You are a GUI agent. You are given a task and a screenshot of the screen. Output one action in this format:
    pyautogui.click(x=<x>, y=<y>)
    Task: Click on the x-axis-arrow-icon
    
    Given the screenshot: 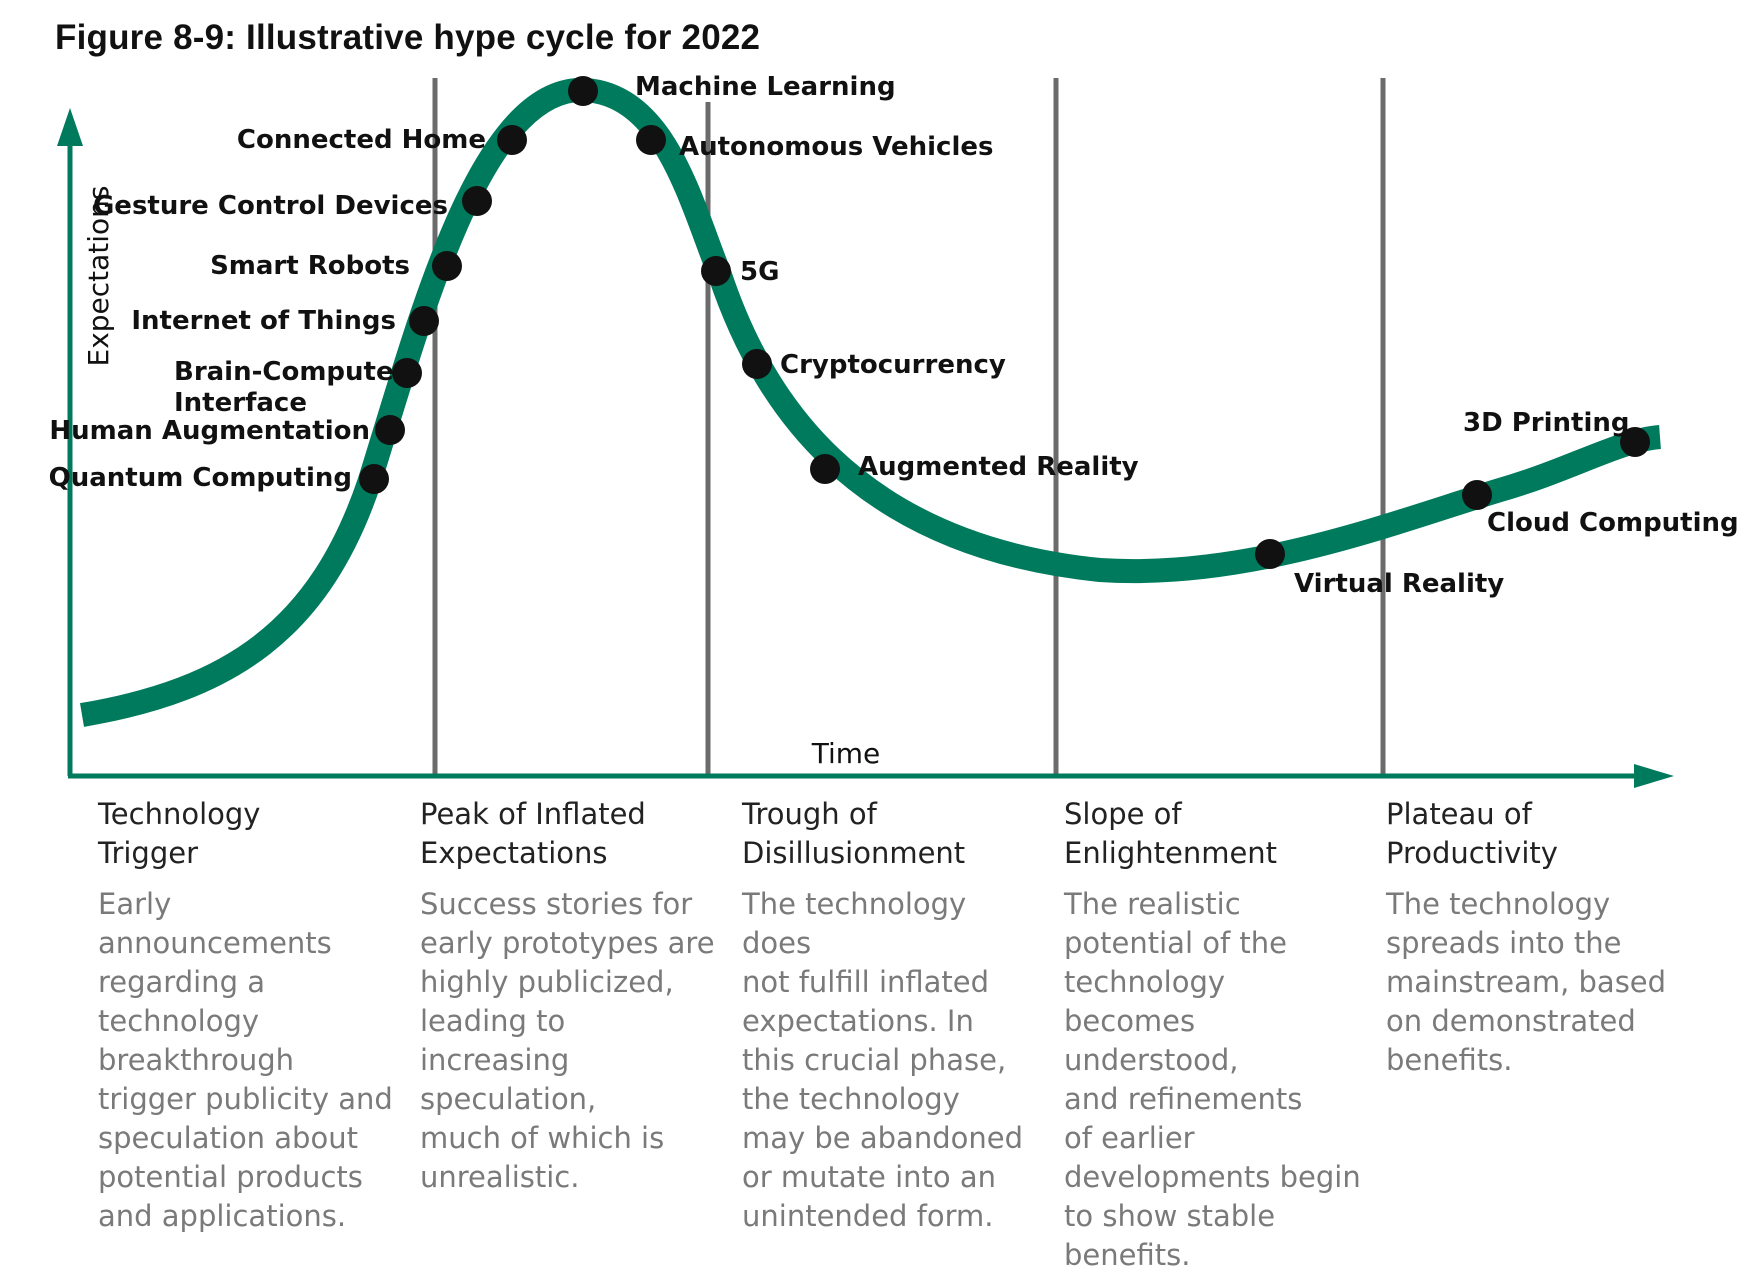 What is the action you would take?
    pyautogui.click(x=1654, y=776)
    